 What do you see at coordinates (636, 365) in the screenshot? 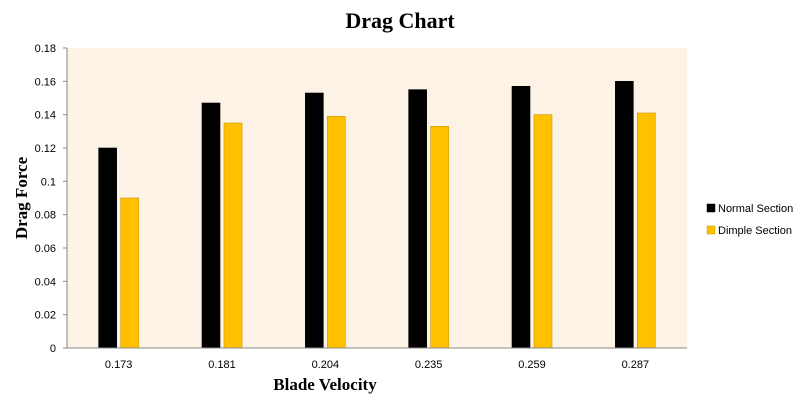
I see `x-tick-label: 0.287` at bounding box center [636, 365].